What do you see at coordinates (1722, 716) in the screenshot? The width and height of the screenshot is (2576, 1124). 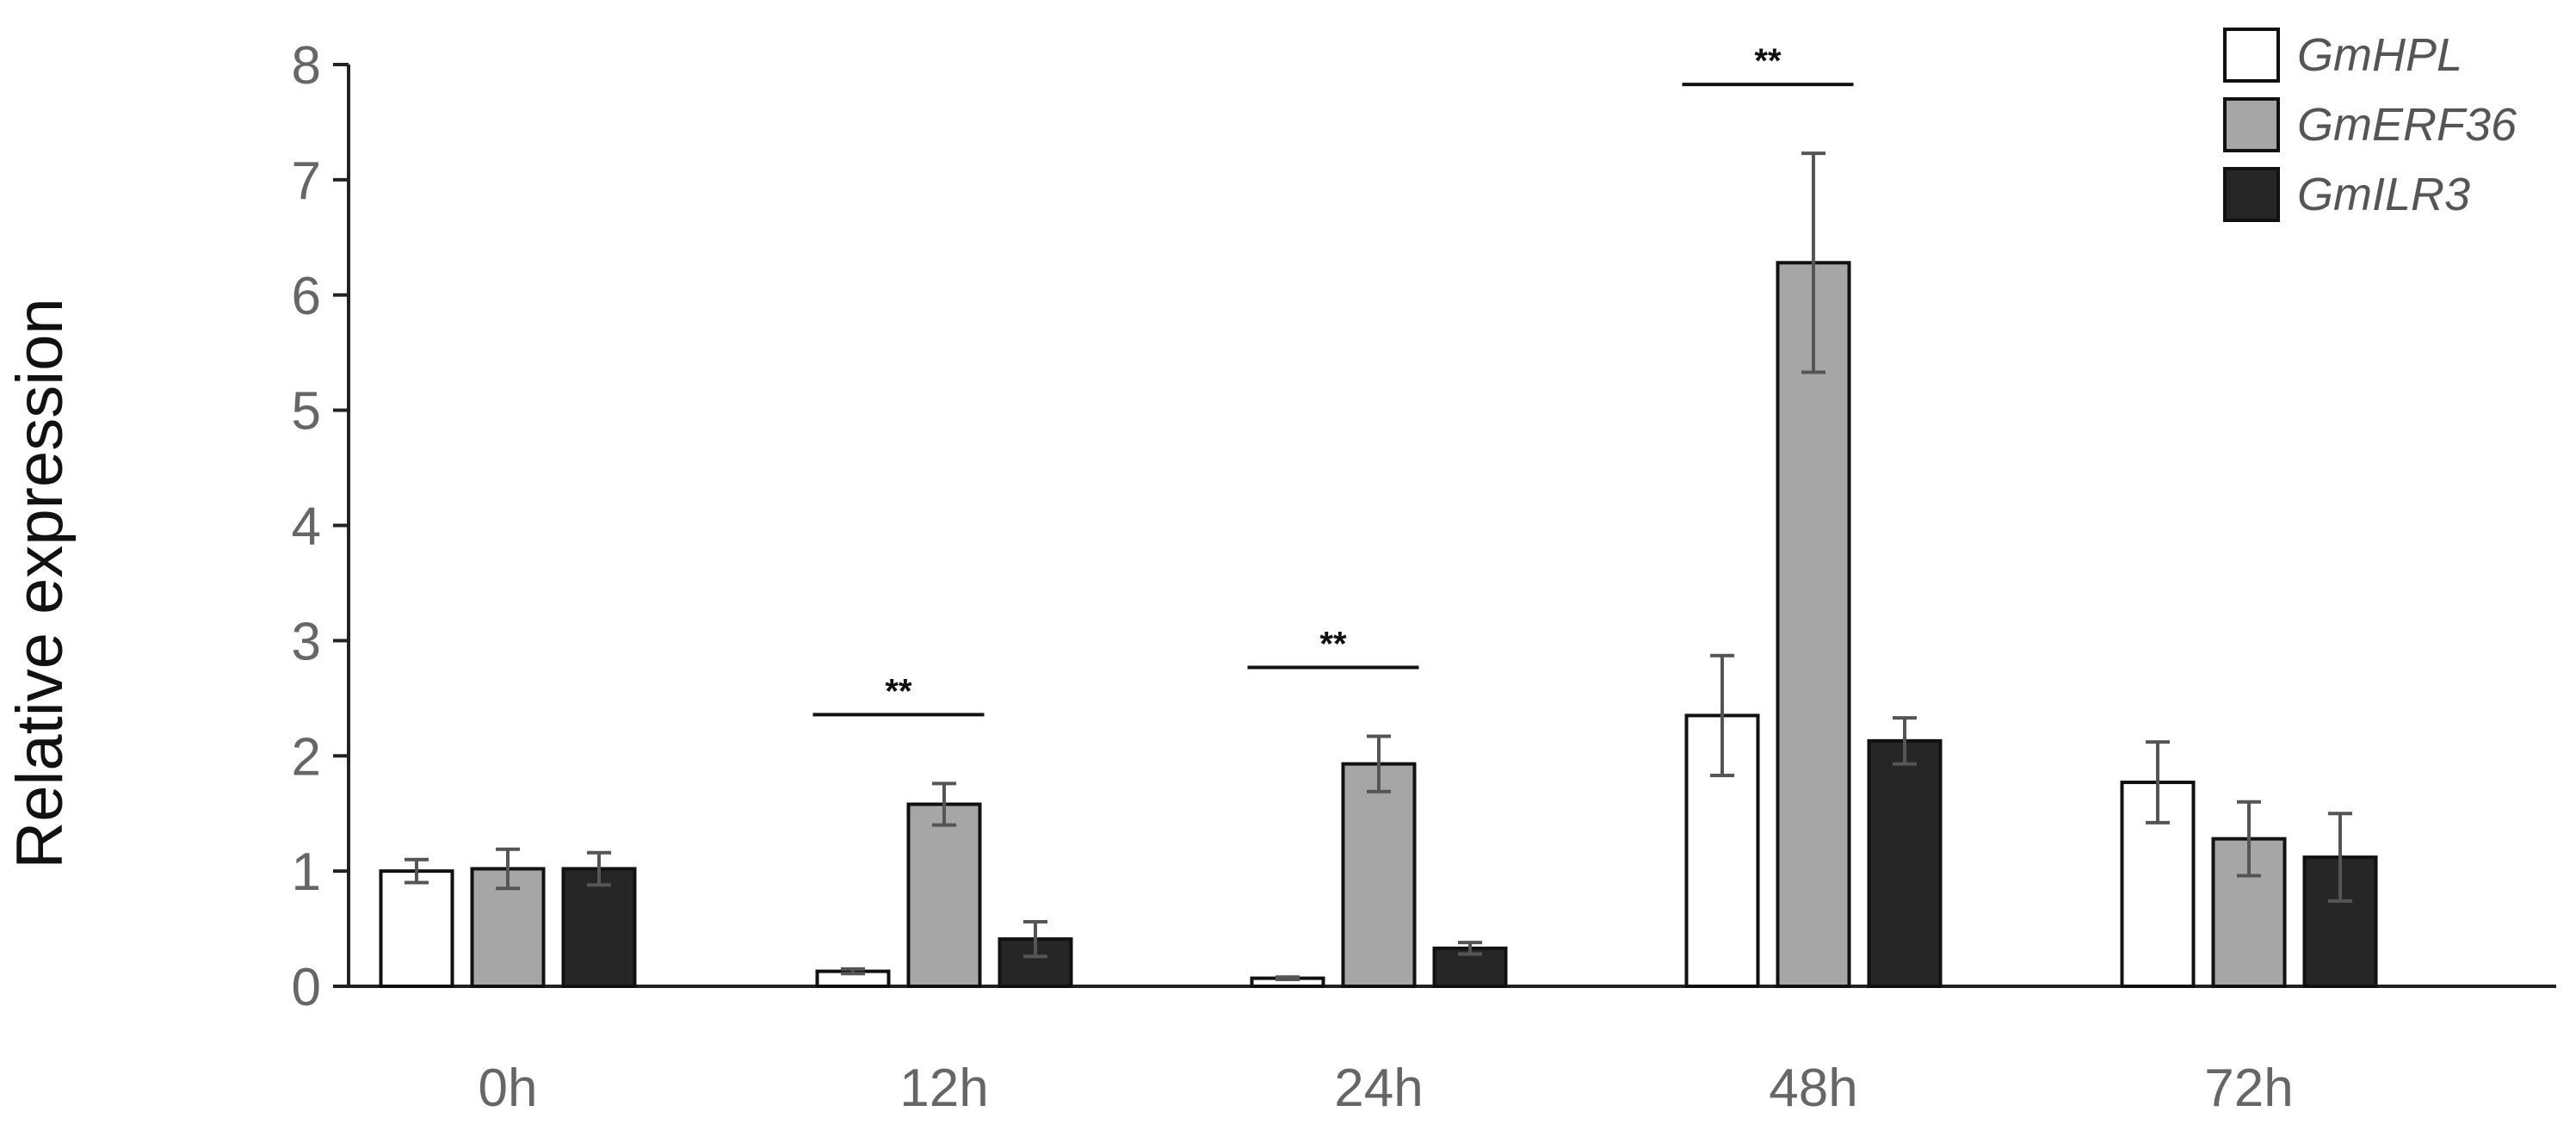 I see `error-bar-gmhpl-48h` at bounding box center [1722, 716].